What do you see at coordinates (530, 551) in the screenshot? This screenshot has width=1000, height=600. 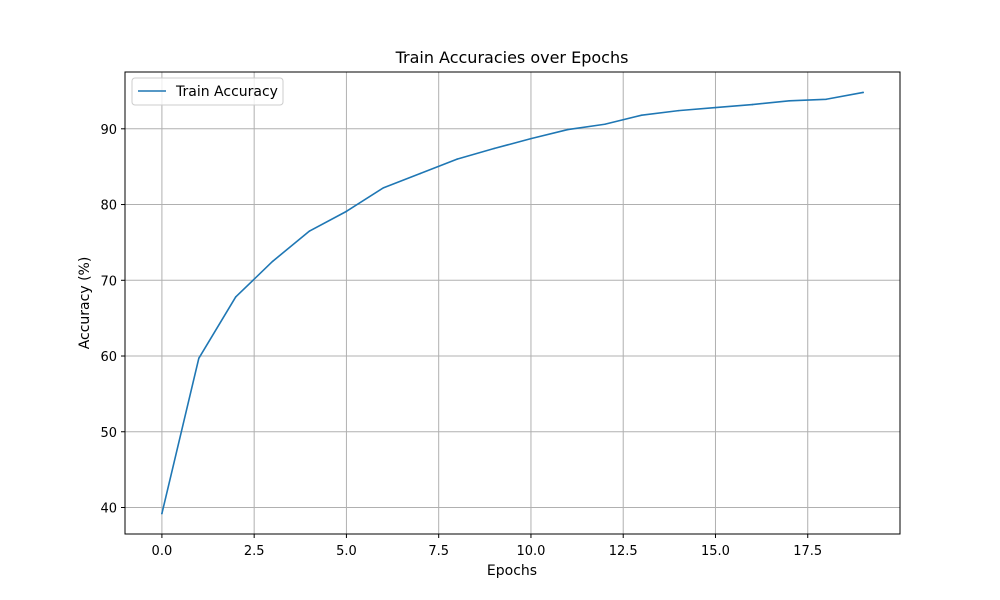 I see `x-tick-label: 10.0` at bounding box center [530, 551].